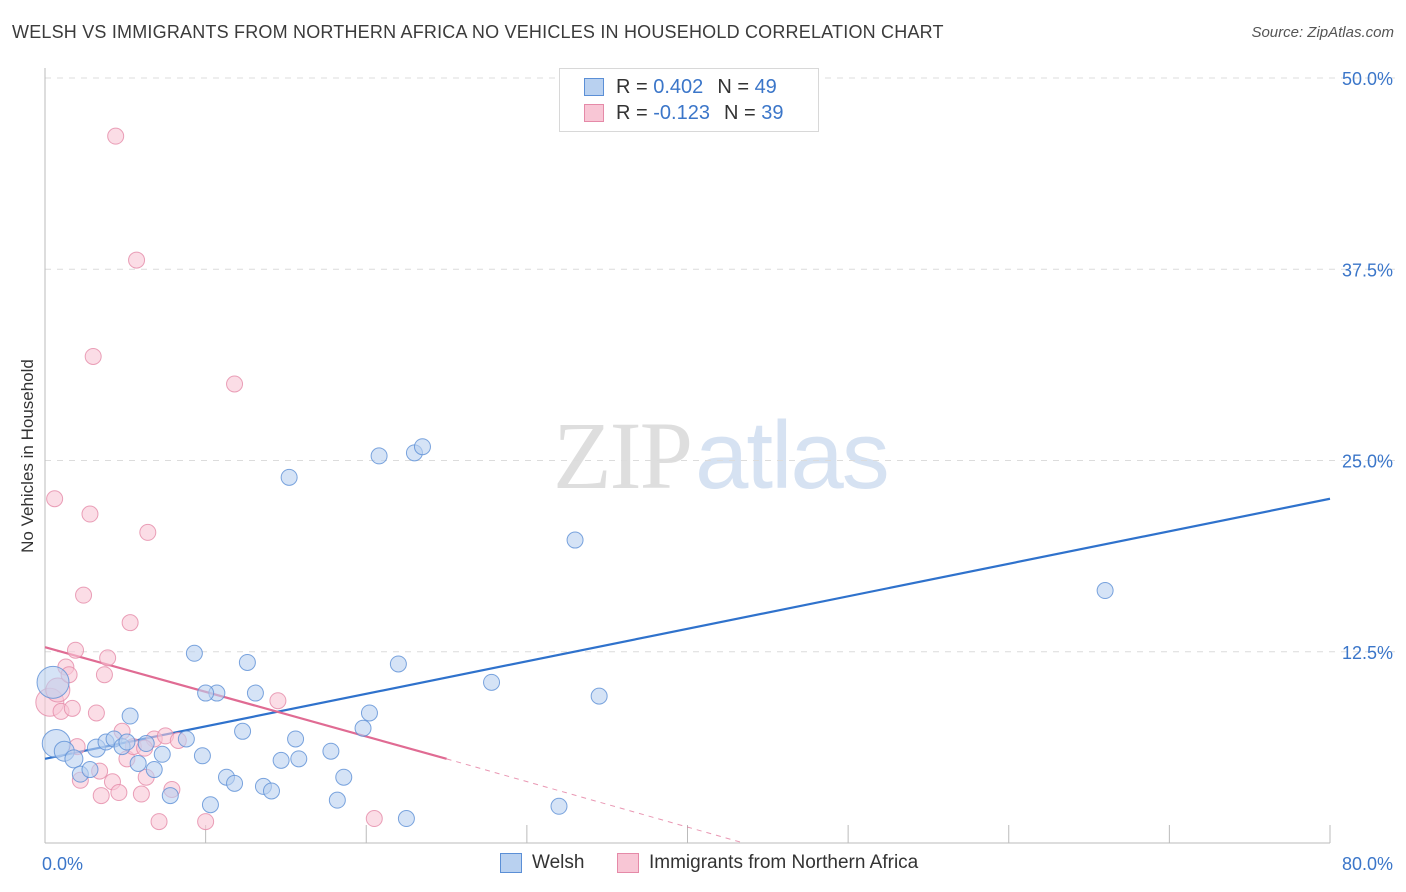  I want to click on correlation-legend: R = 0.402 N = 49 R = -0.123 N = 39, so click(689, 100).